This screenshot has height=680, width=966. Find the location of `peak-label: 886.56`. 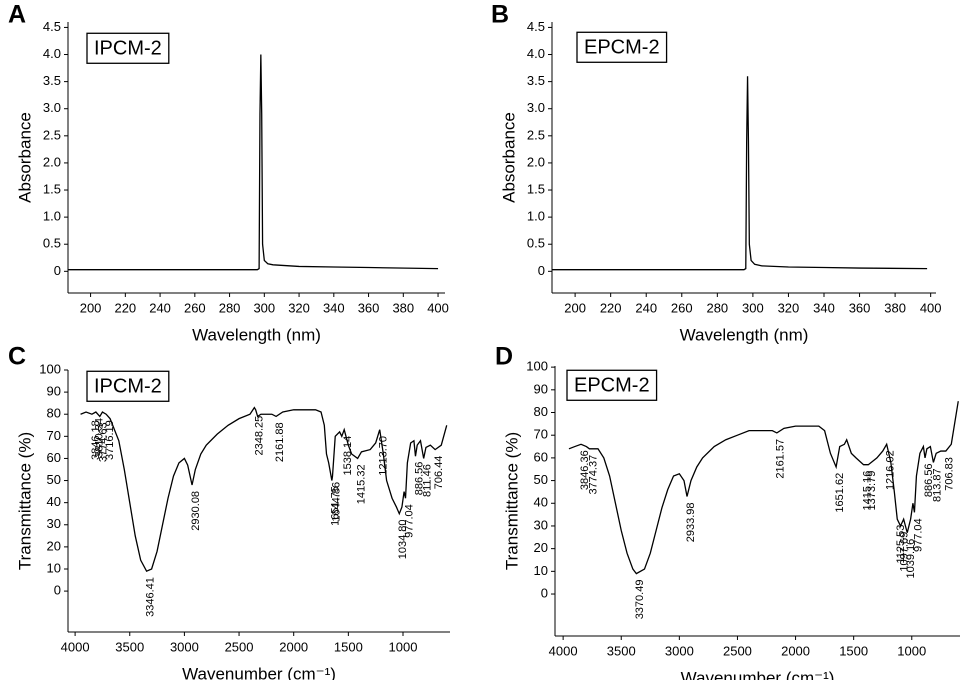

peak-label: 886.56 is located at coordinates (419, 479).